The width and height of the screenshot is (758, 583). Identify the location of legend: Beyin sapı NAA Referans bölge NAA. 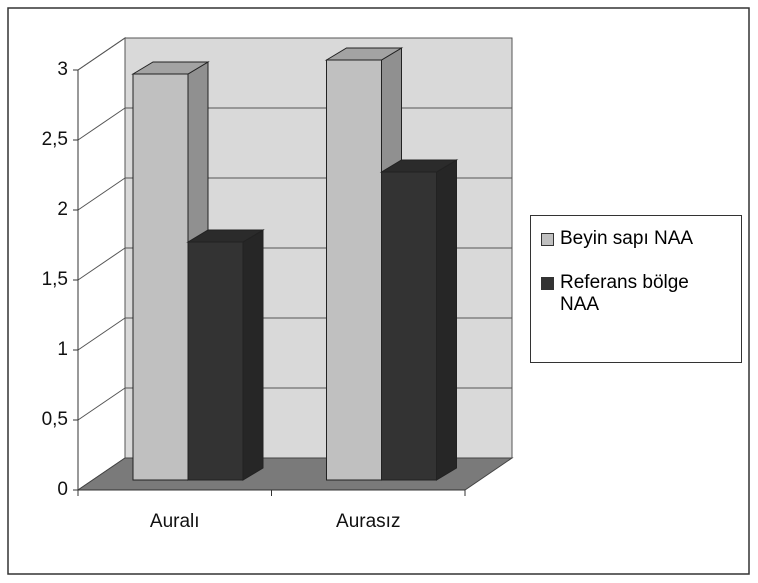
(636, 289).